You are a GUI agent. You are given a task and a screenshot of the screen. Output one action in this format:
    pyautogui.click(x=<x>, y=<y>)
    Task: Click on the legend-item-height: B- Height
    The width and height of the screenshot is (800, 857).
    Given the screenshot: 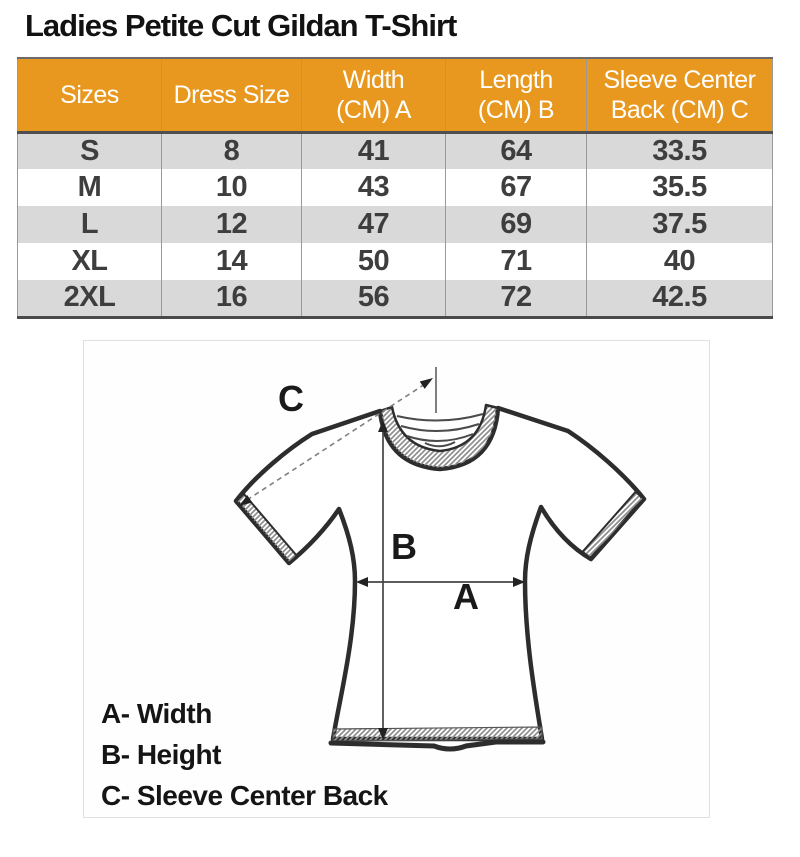 What is the action you would take?
    pyautogui.click(x=161, y=754)
    